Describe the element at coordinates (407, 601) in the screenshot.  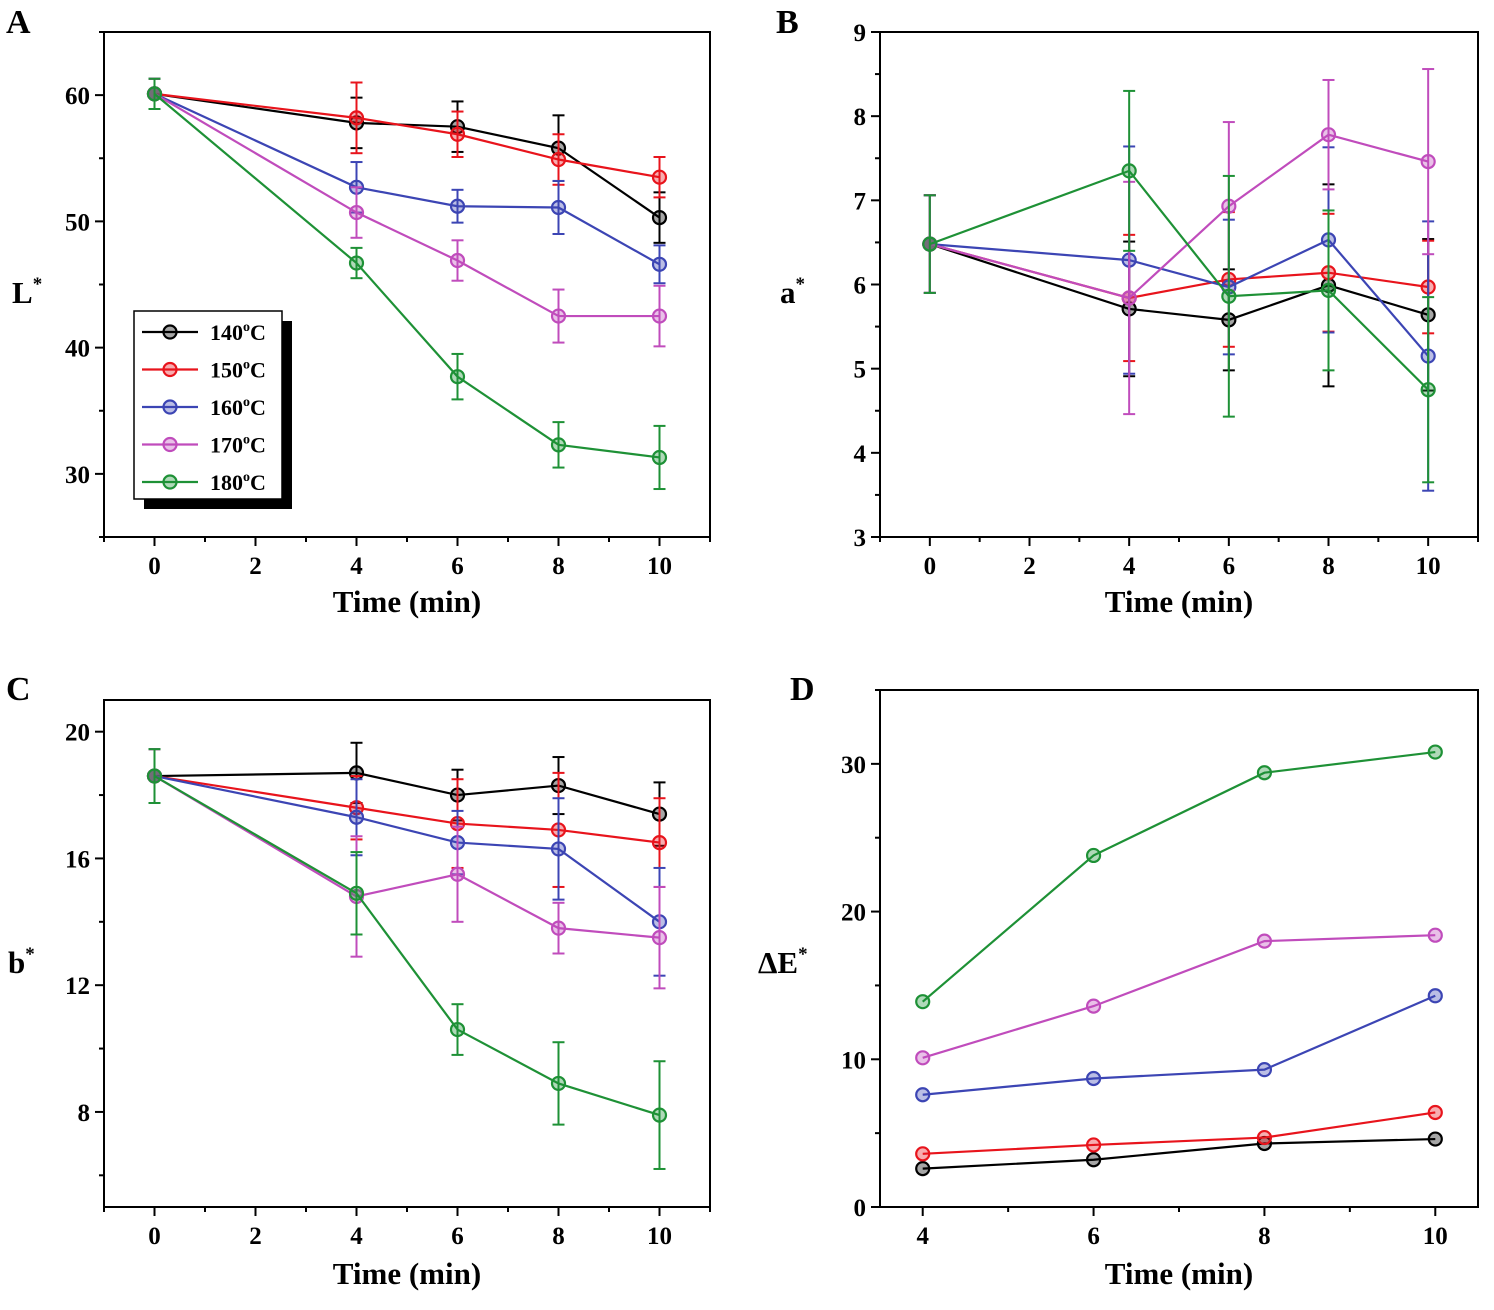
I see `x-axis-title-a: Time (min)` at that location.